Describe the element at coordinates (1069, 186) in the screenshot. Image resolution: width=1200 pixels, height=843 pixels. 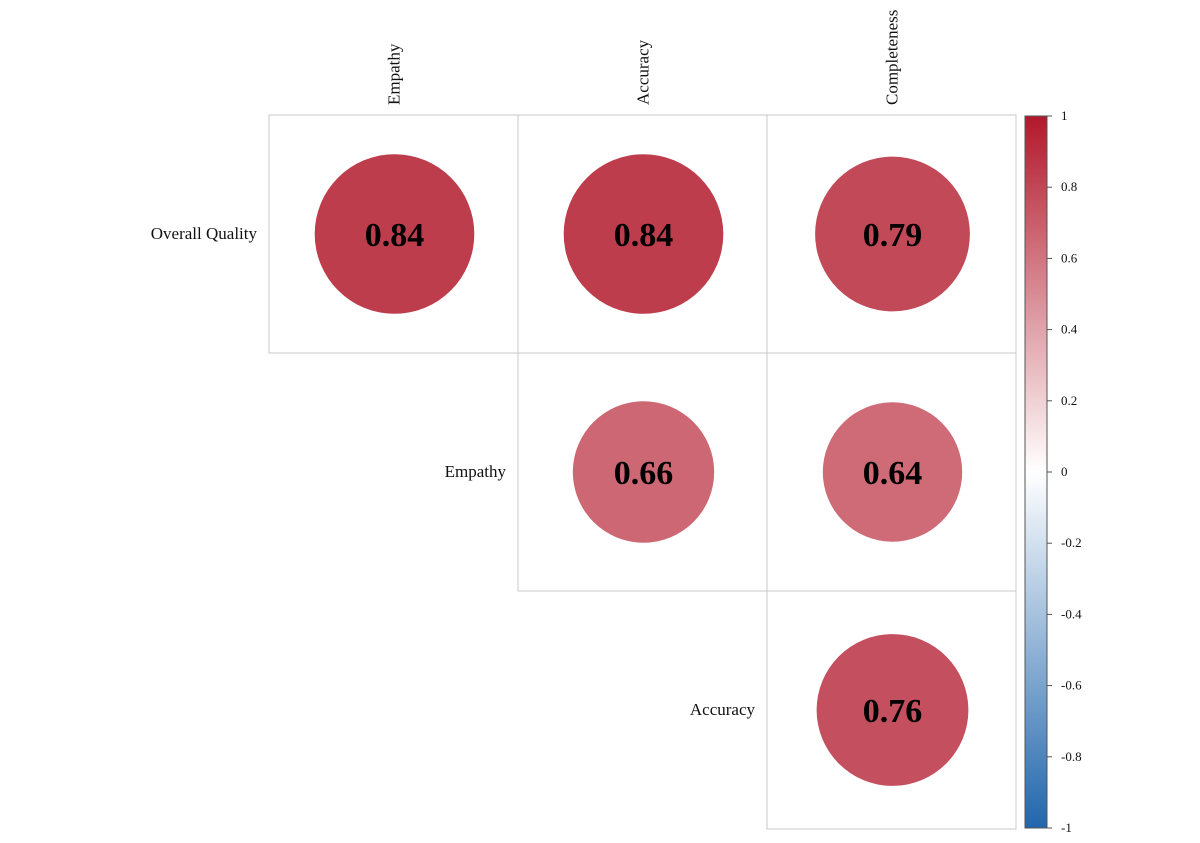
I see `colorbar-tick-label: 0.8` at that location.